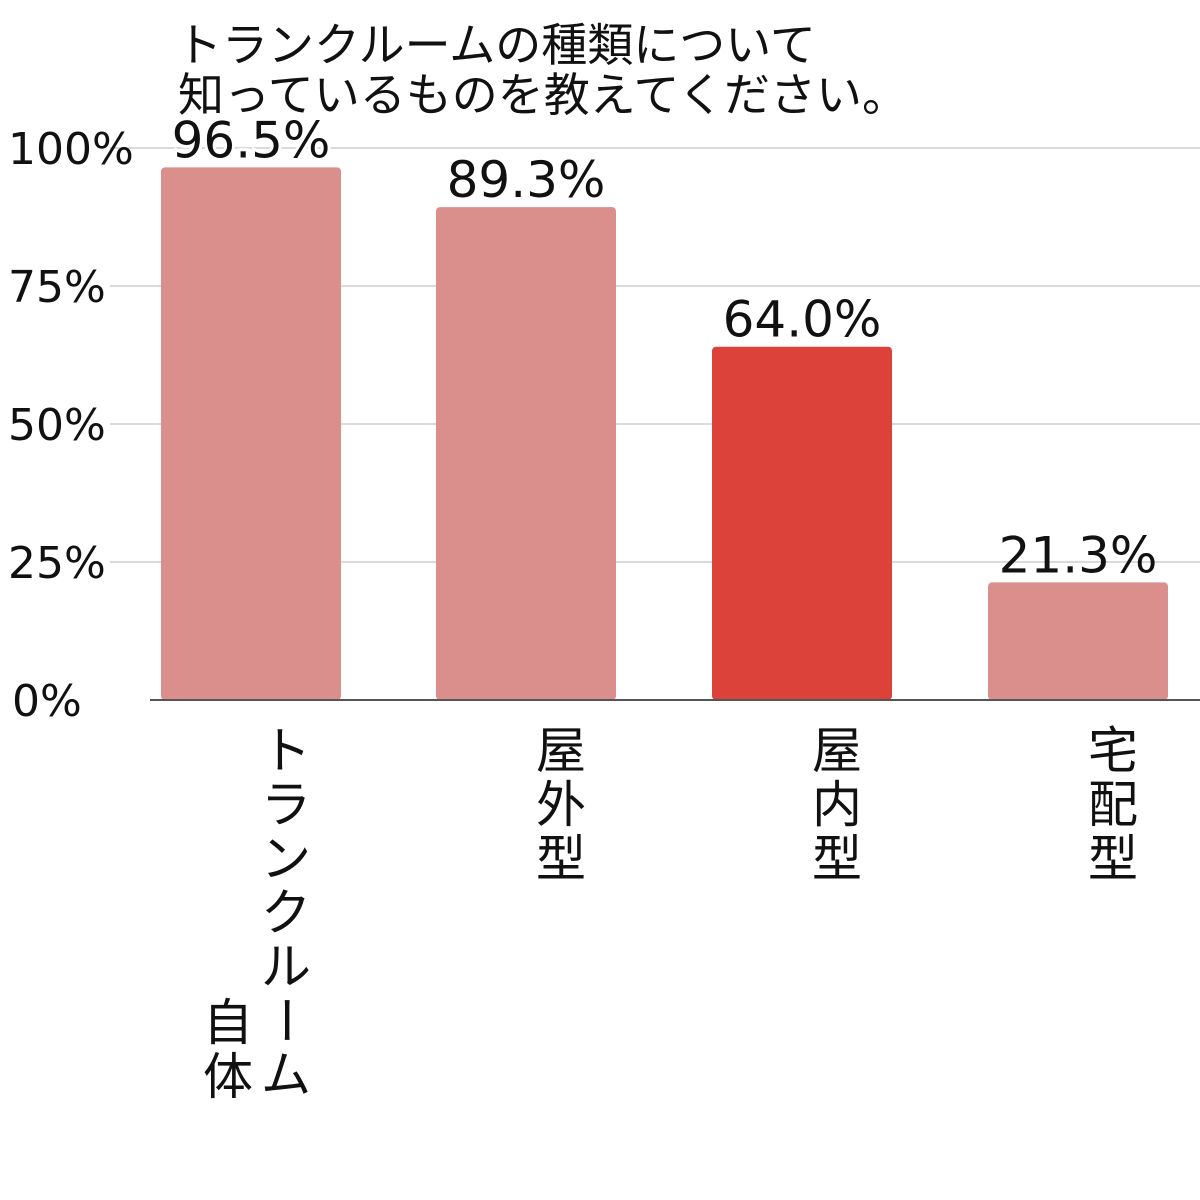 Image resolution: width=1200 pixels, height=1200 pixels. What do you see at coordinates (561, 859) in the screenshot?
I see `category-label-1-0-2: 型` at bounding box center [561, 859].